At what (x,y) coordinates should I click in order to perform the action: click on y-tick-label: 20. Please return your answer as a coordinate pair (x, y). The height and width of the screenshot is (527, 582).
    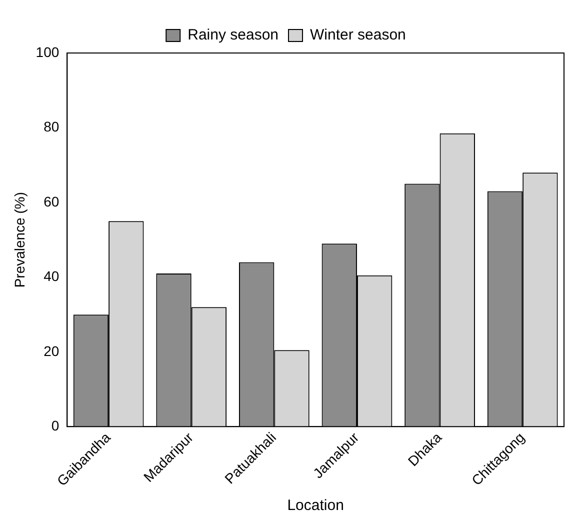
    Looking at the image, I should click on (52, 350).